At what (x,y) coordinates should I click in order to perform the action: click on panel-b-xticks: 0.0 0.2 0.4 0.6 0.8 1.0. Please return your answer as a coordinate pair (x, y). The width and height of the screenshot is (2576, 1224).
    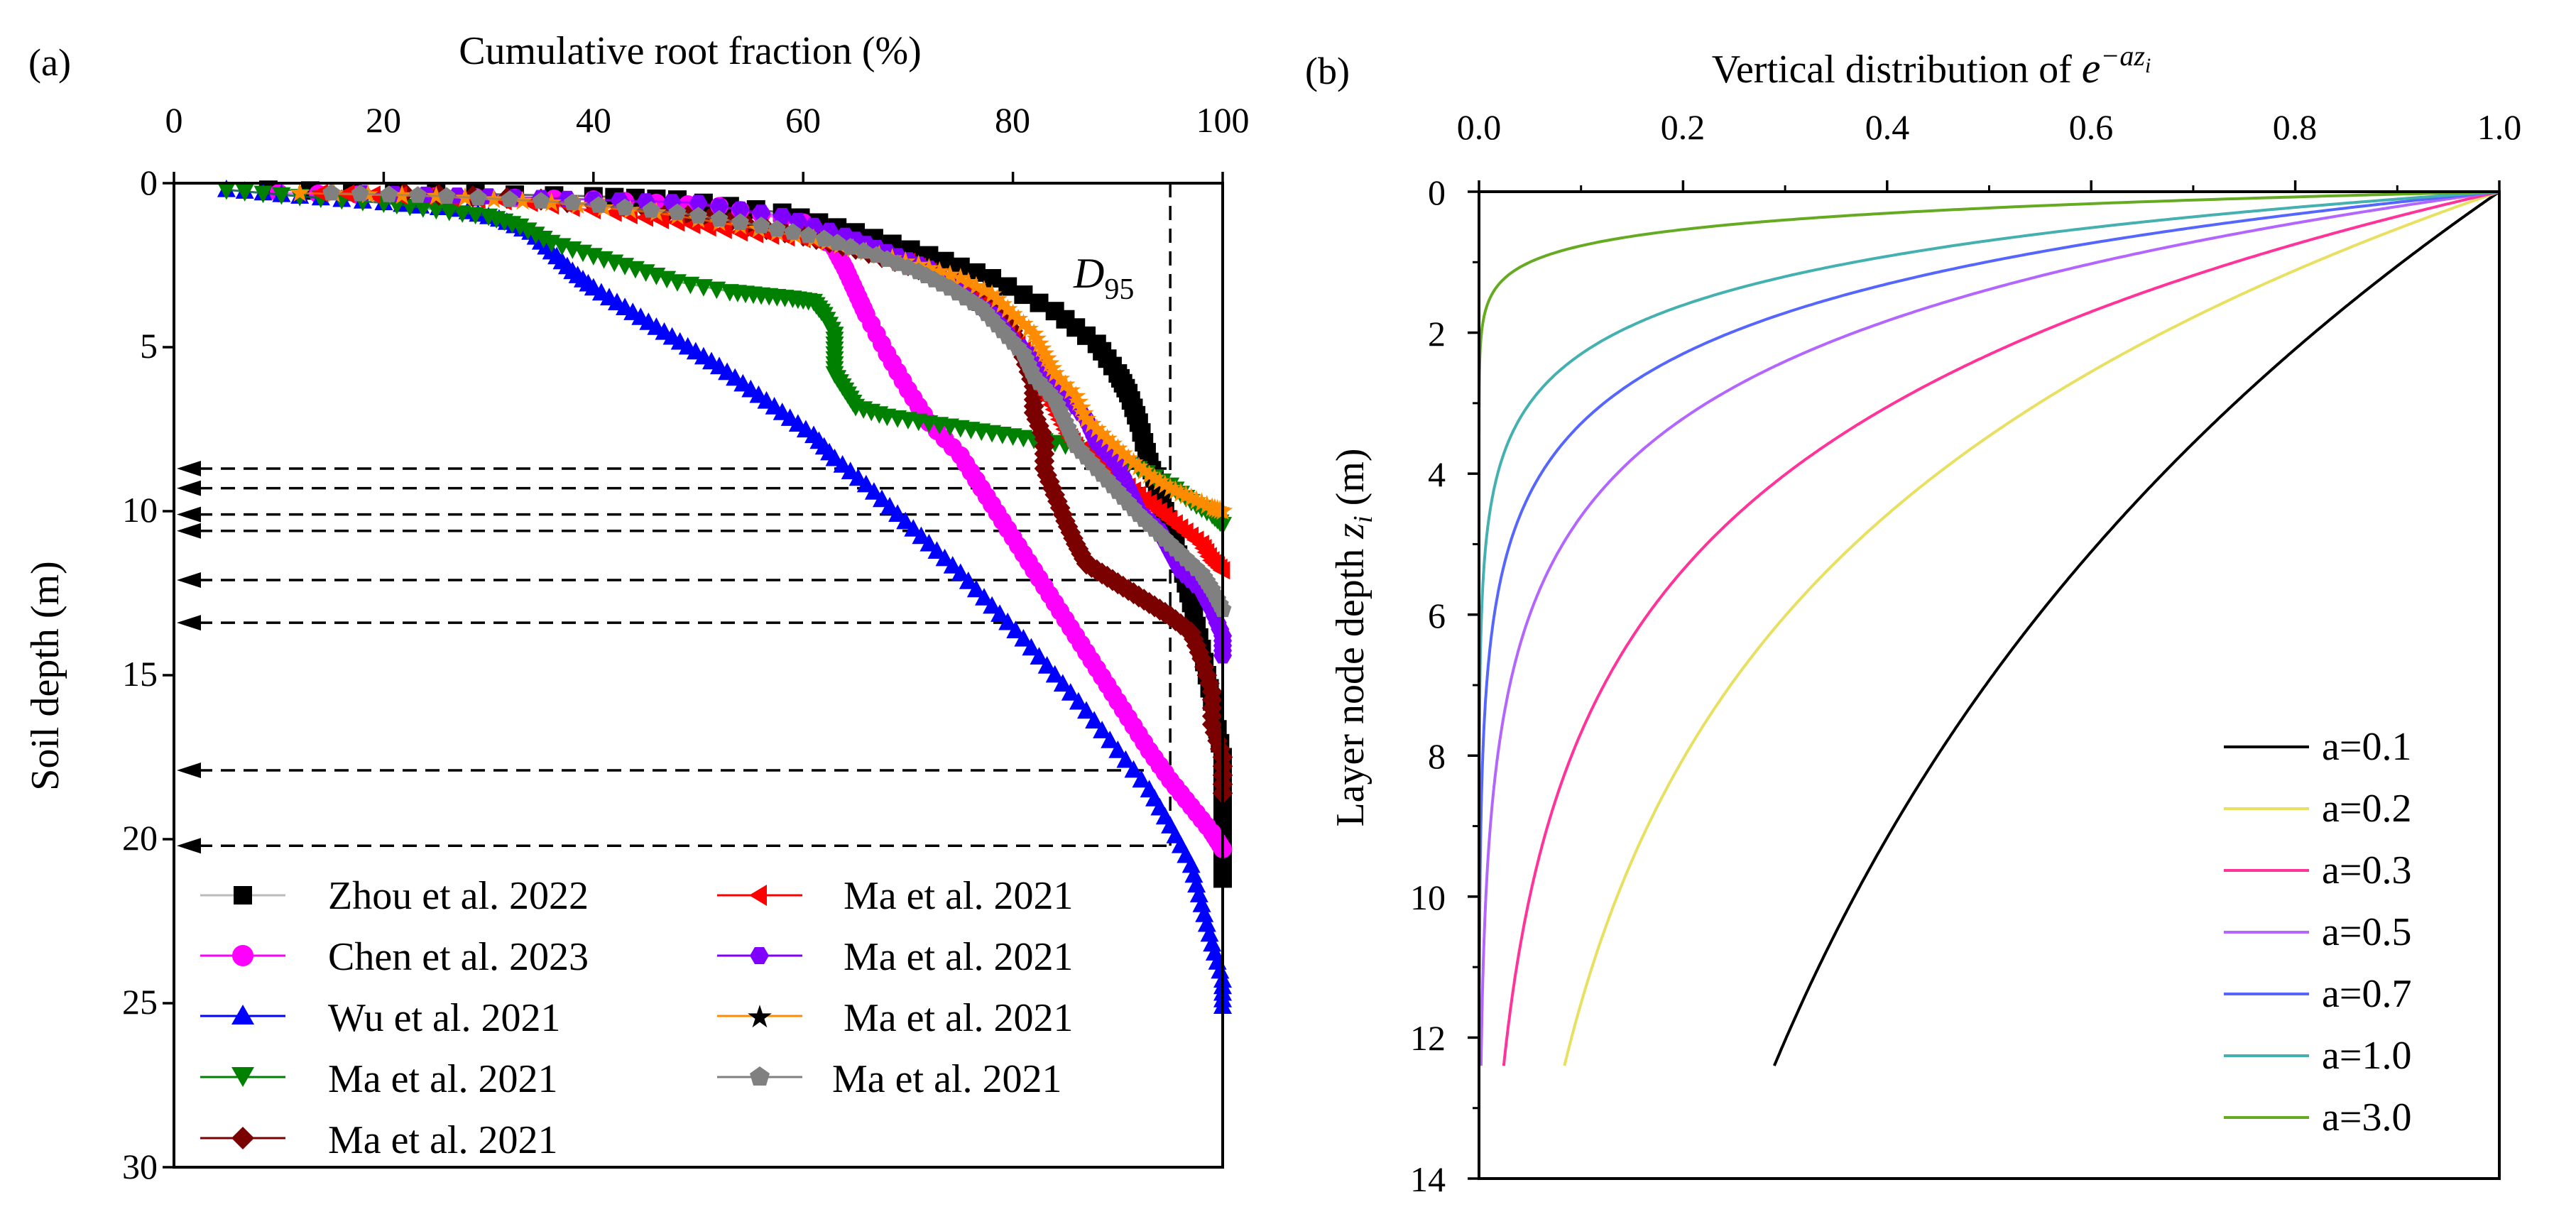
    Looking at the image, I should click on (1989, 127).